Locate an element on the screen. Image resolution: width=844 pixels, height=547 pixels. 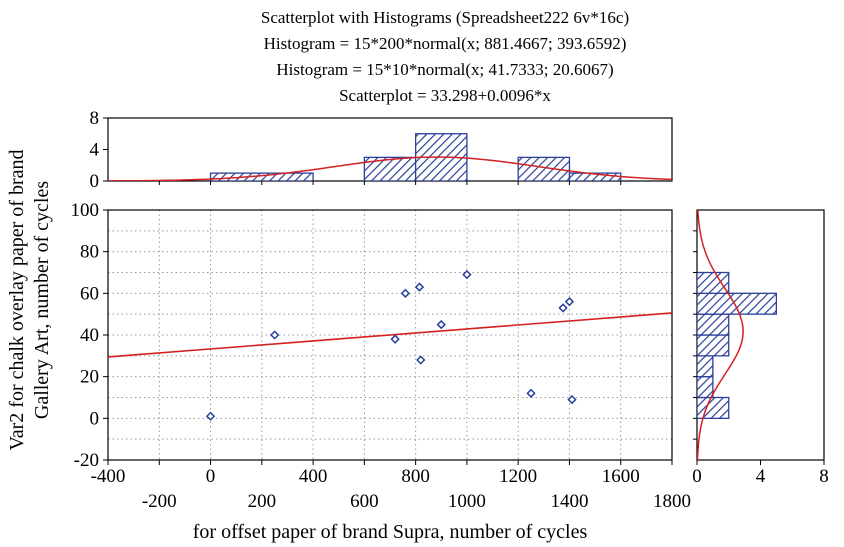
top-histogram-y-axis: 0 4 8 is located at coordinates (356, 150).